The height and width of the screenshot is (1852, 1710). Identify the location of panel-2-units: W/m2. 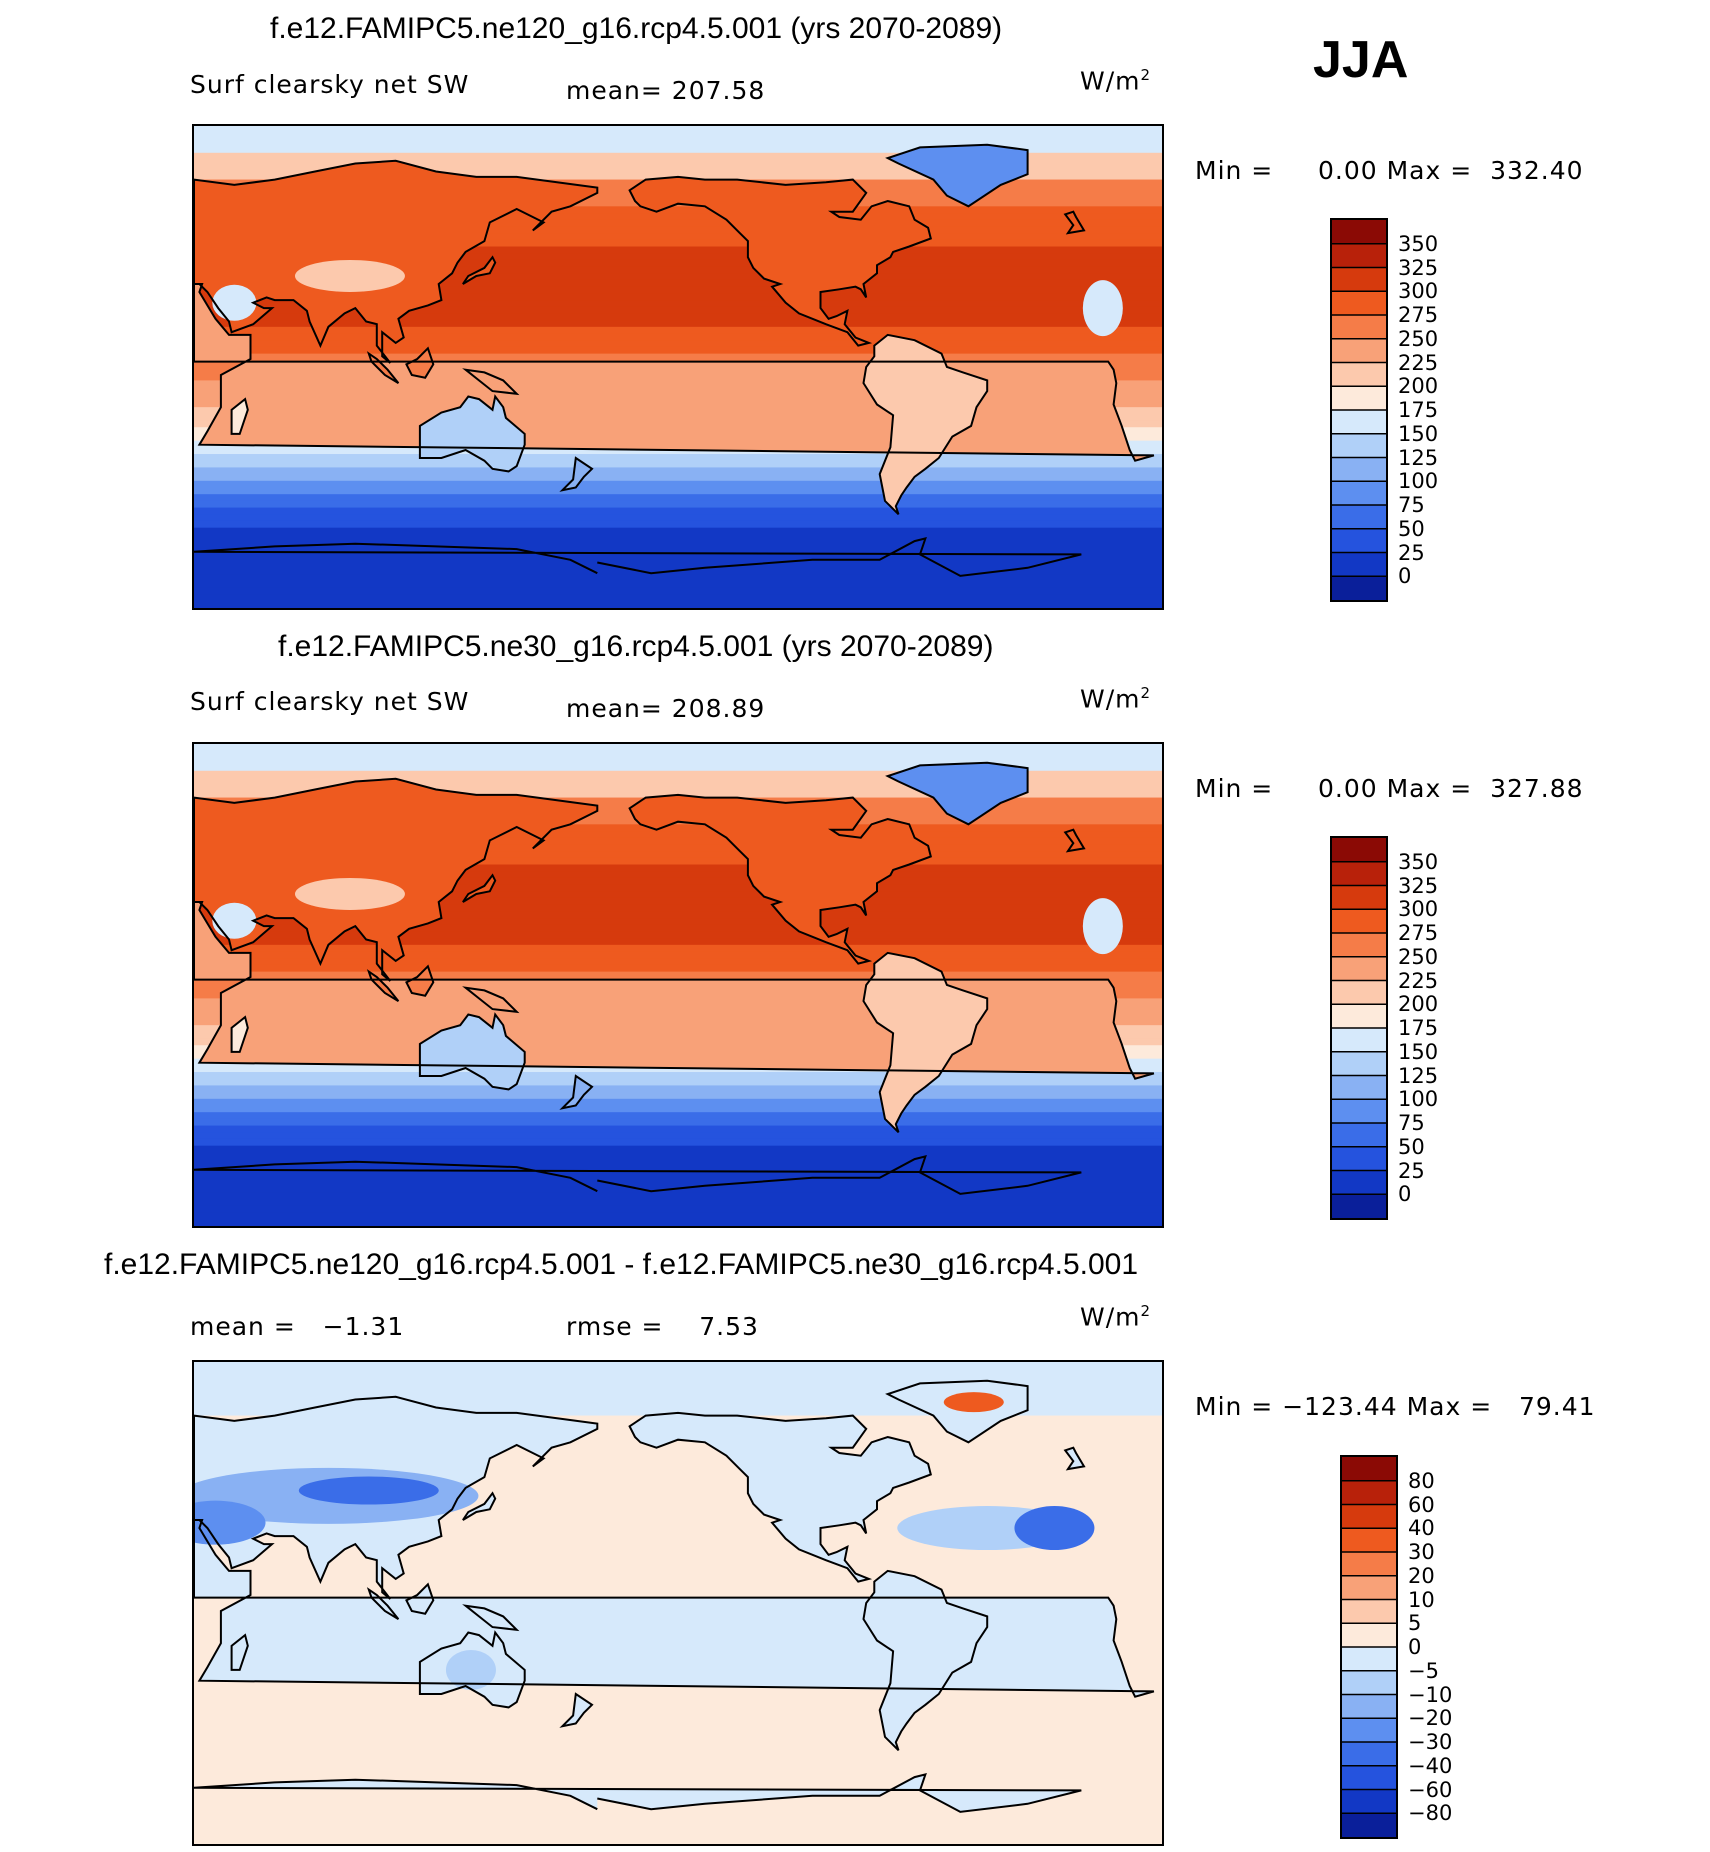
(1116, 699).